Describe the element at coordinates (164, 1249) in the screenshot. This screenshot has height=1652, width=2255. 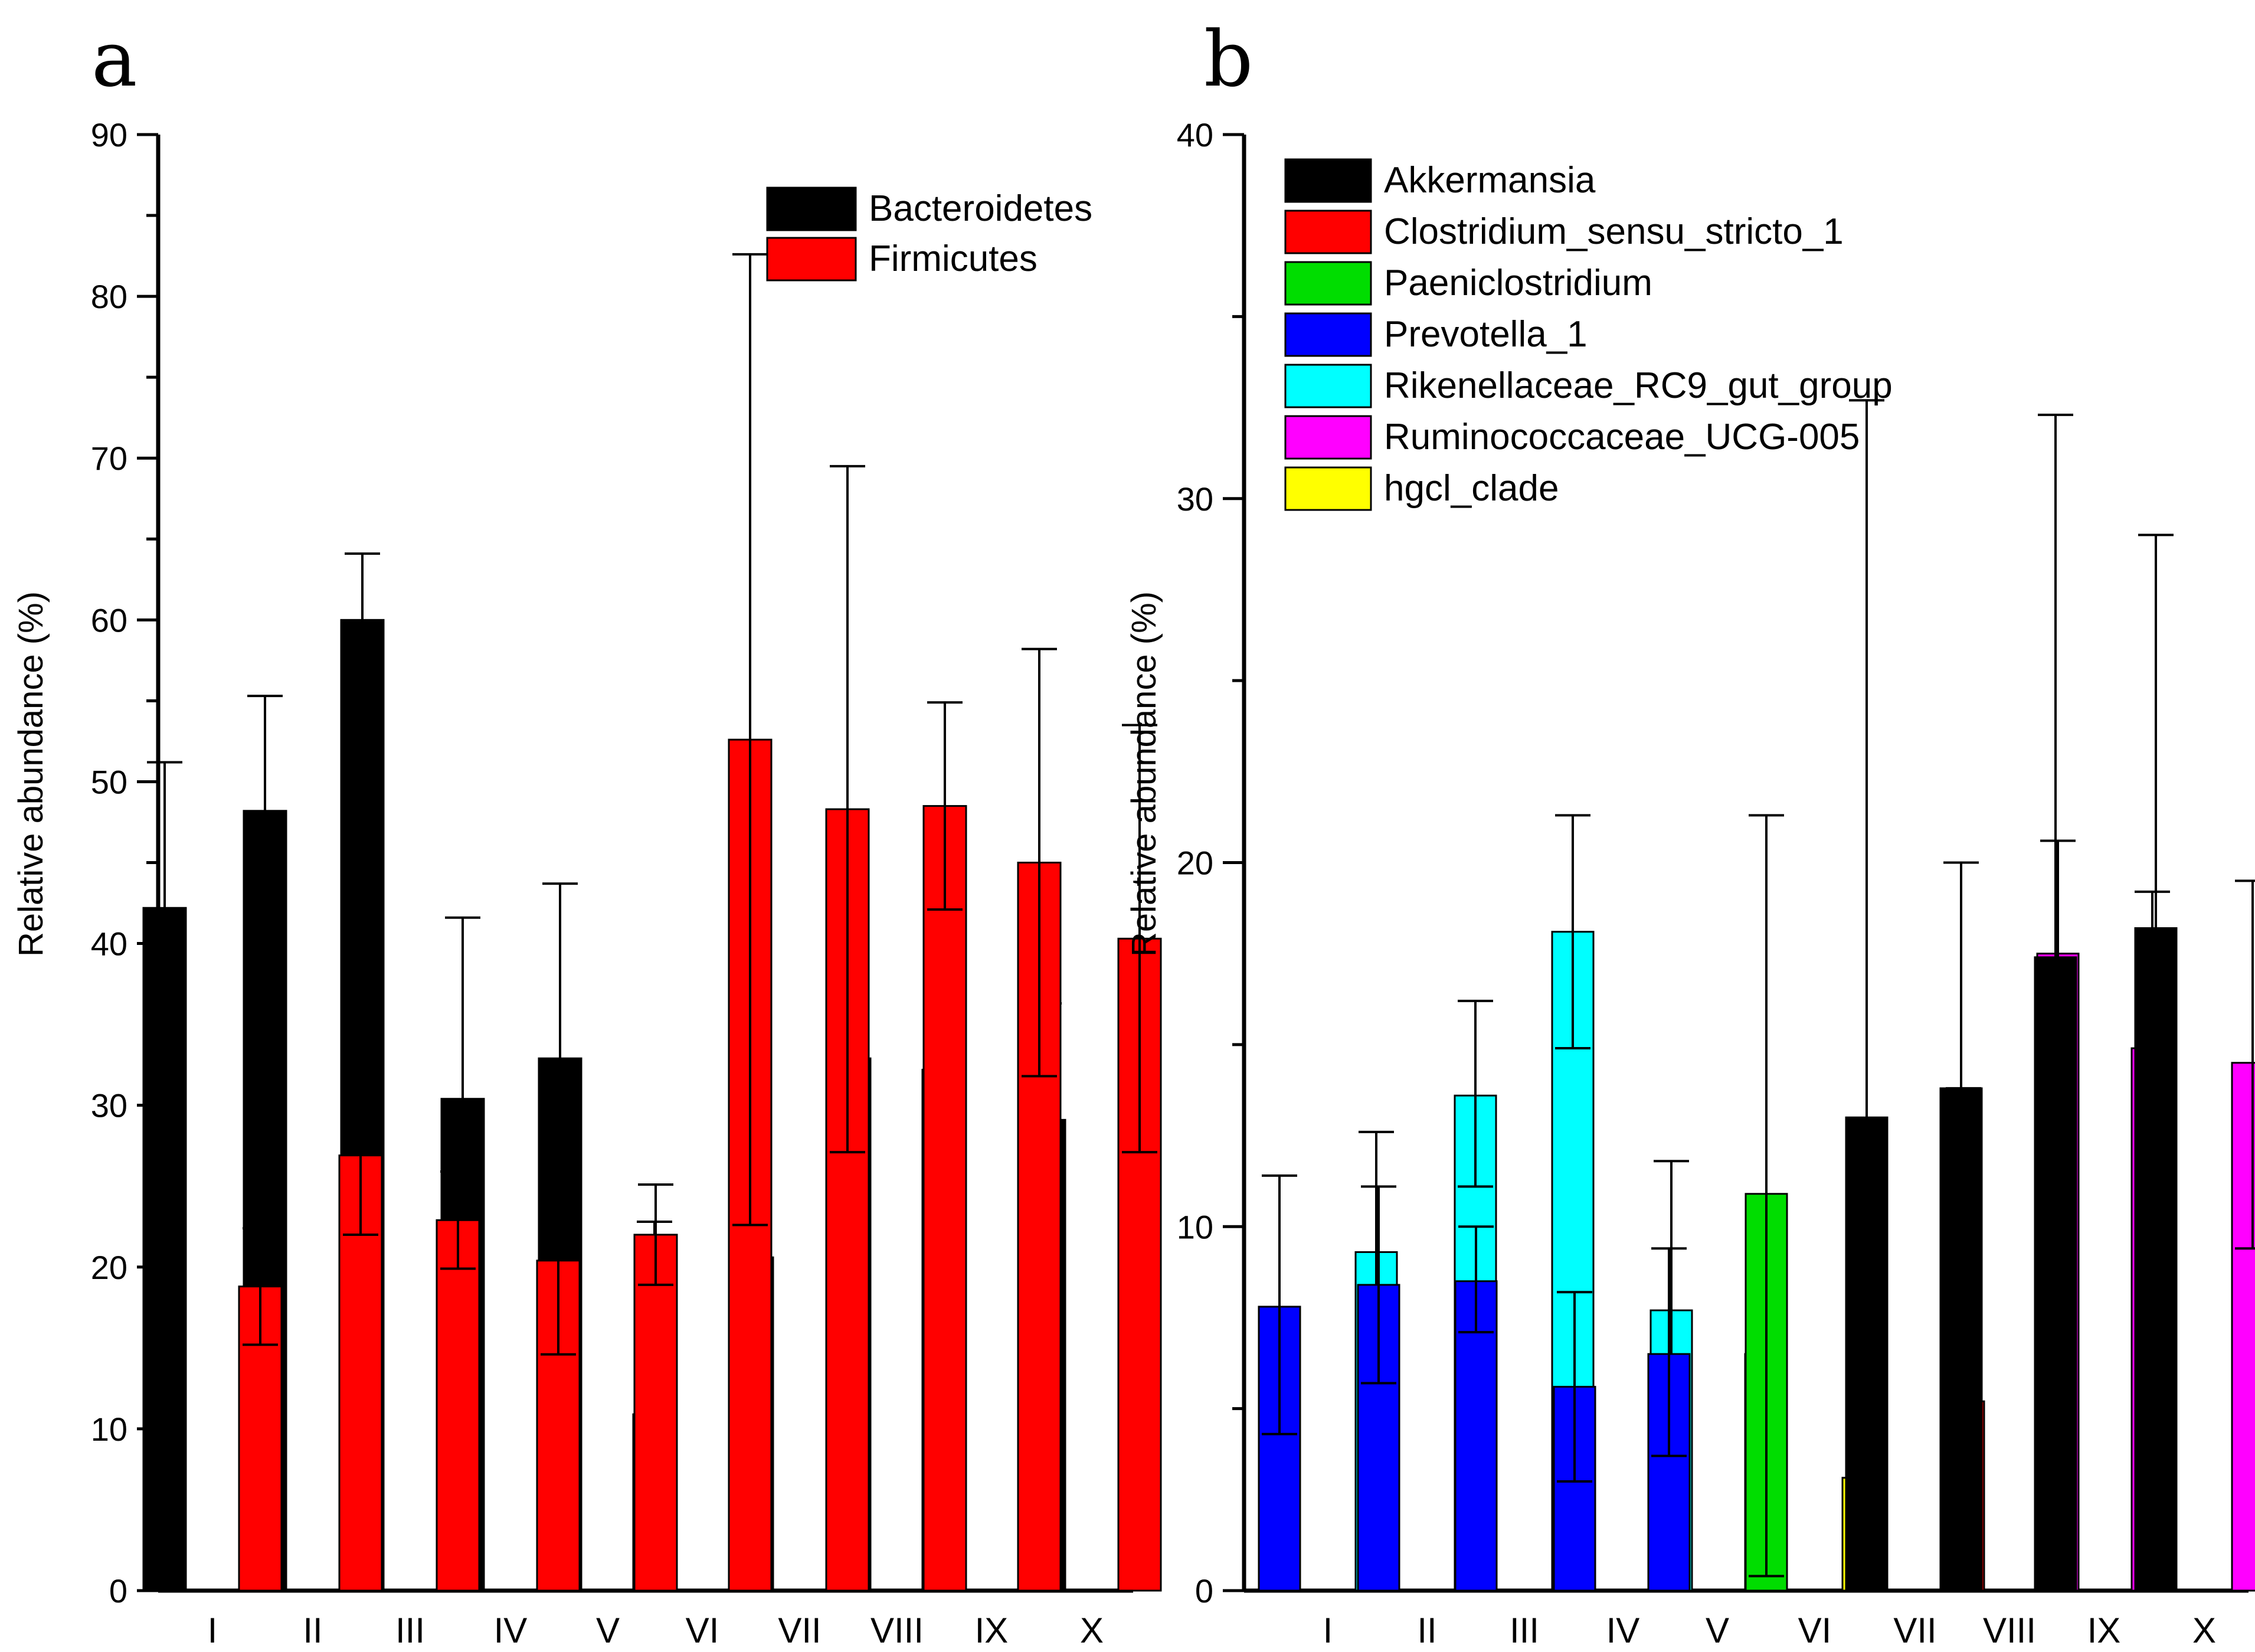
I see `bar-bacteroidetes` at that location.